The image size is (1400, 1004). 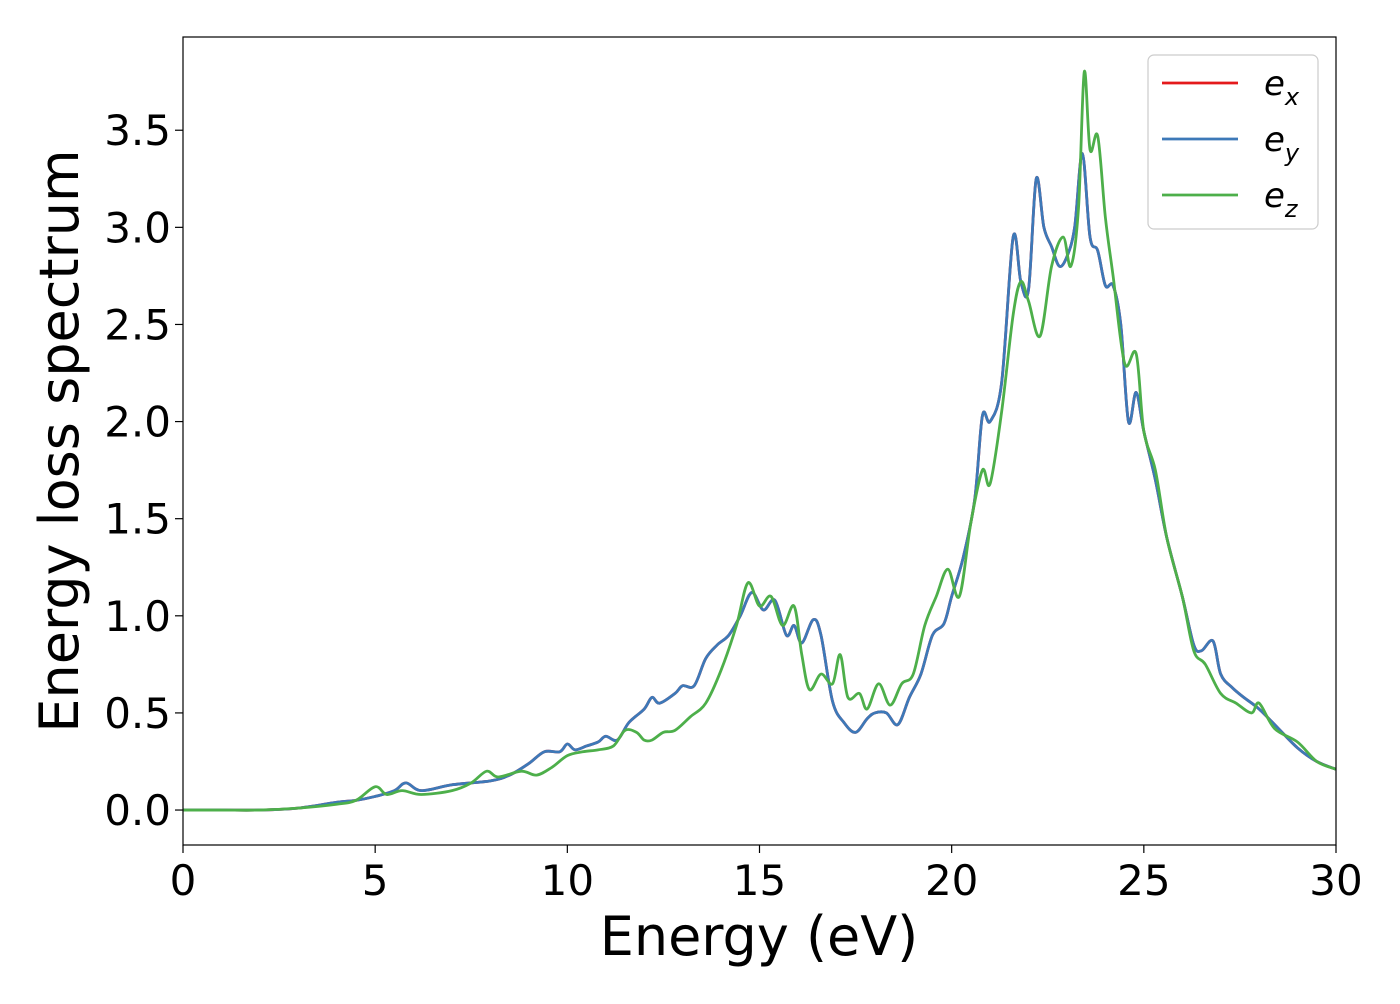 What do you see at coordinates (1282, 143) in the screenshot?
I see `legend-label-y: ey` at bounding box center [1282, 143].